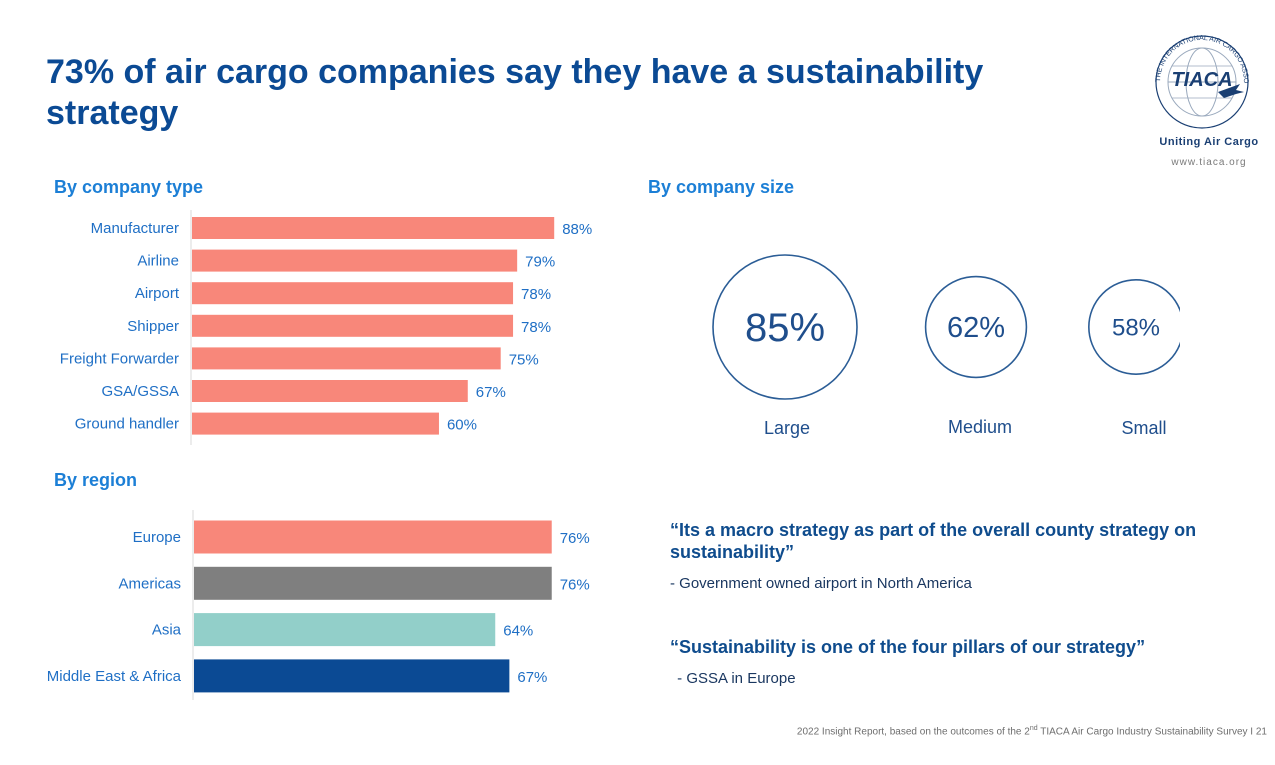  What do you see at coordinates (119, 358) in the screenshot?
I see `category-label: Freight Forwarder` at bounding box center [119, 358].